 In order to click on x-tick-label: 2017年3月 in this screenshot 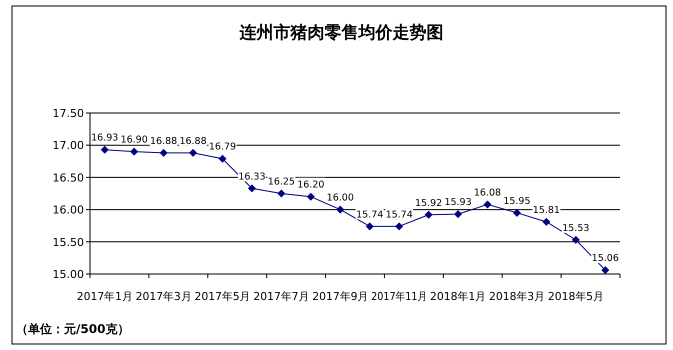, I will do `click(164, 296)`.